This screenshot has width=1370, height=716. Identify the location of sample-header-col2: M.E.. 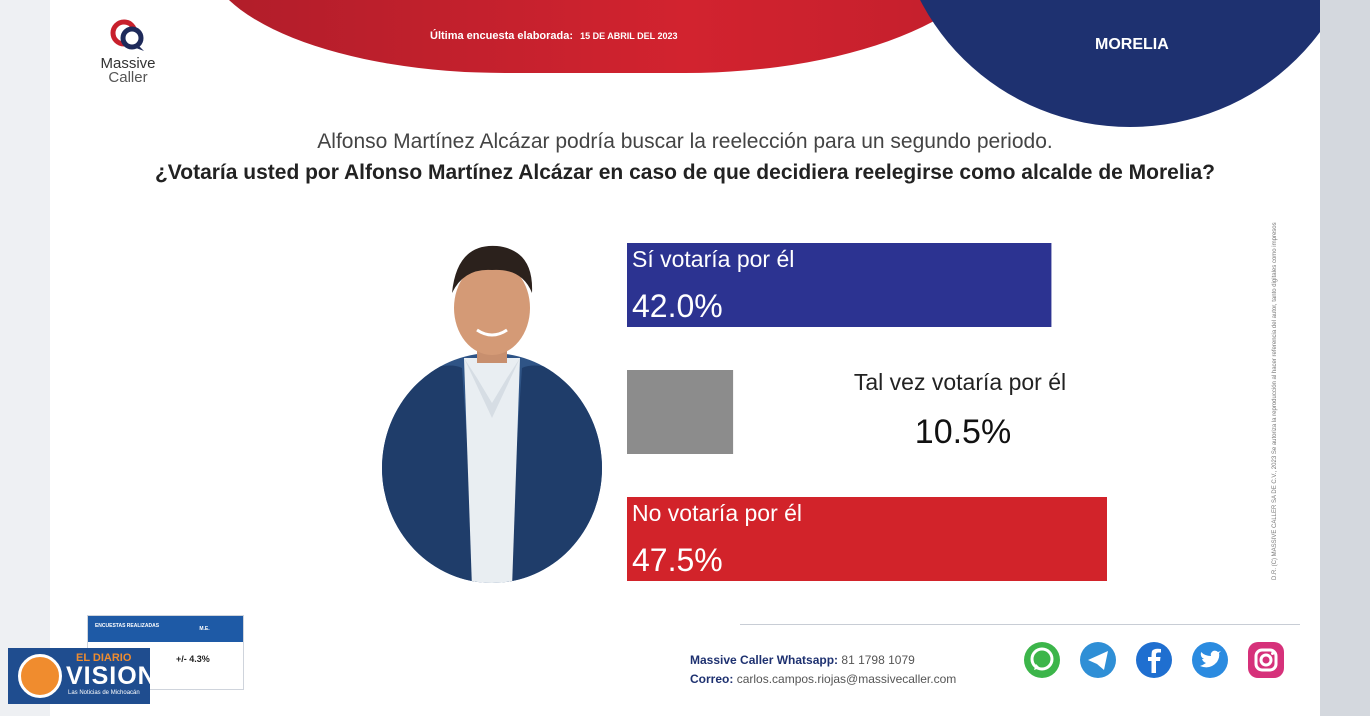
(204, 629).